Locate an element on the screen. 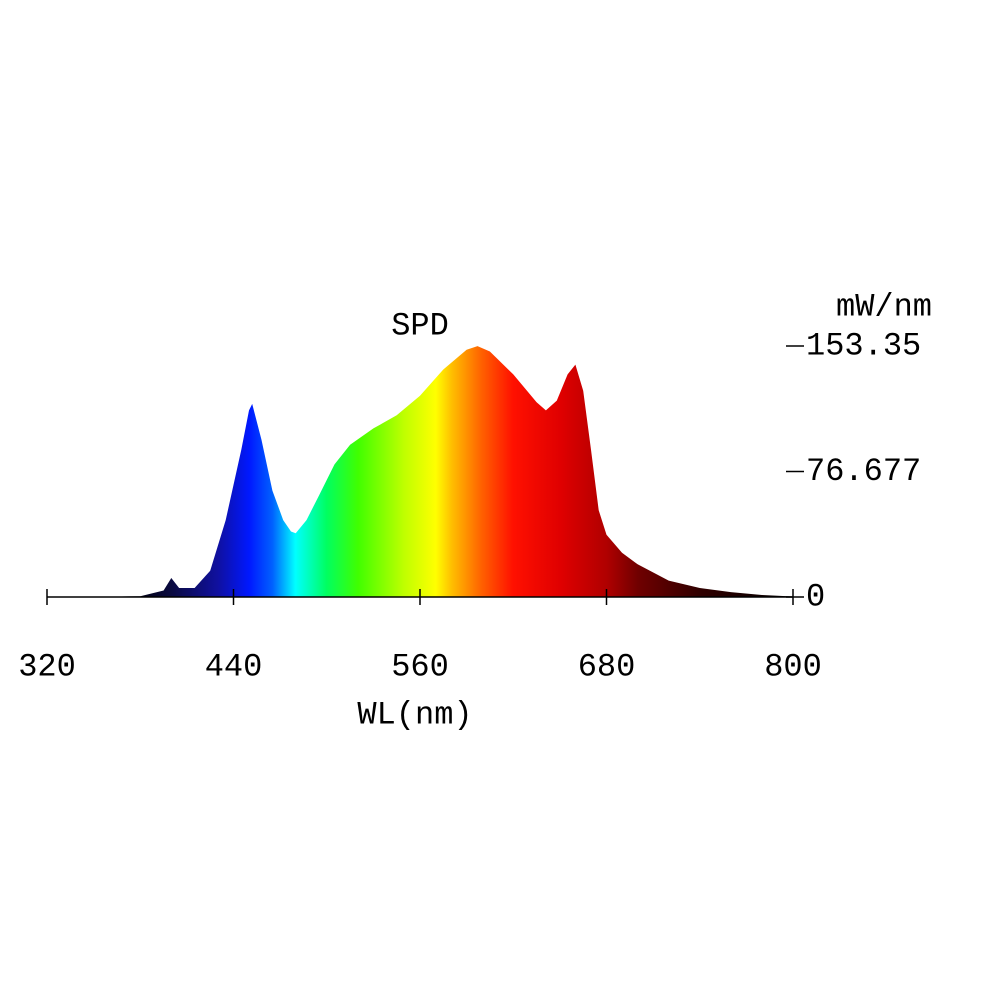 This screenshot has height=1000, width=1000. chart-title: SPD is located at coordinates (420, 325).